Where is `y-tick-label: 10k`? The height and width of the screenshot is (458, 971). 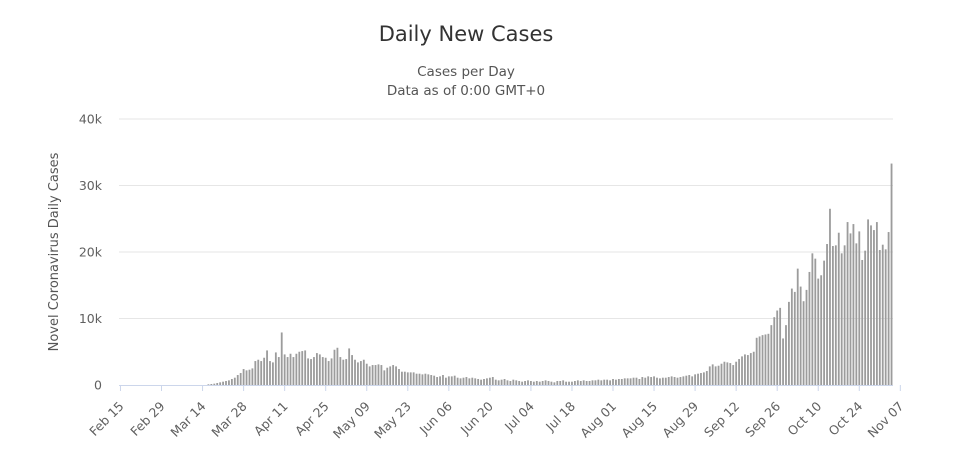
y-tick-label: 10k is located at coordinates (91, 318).